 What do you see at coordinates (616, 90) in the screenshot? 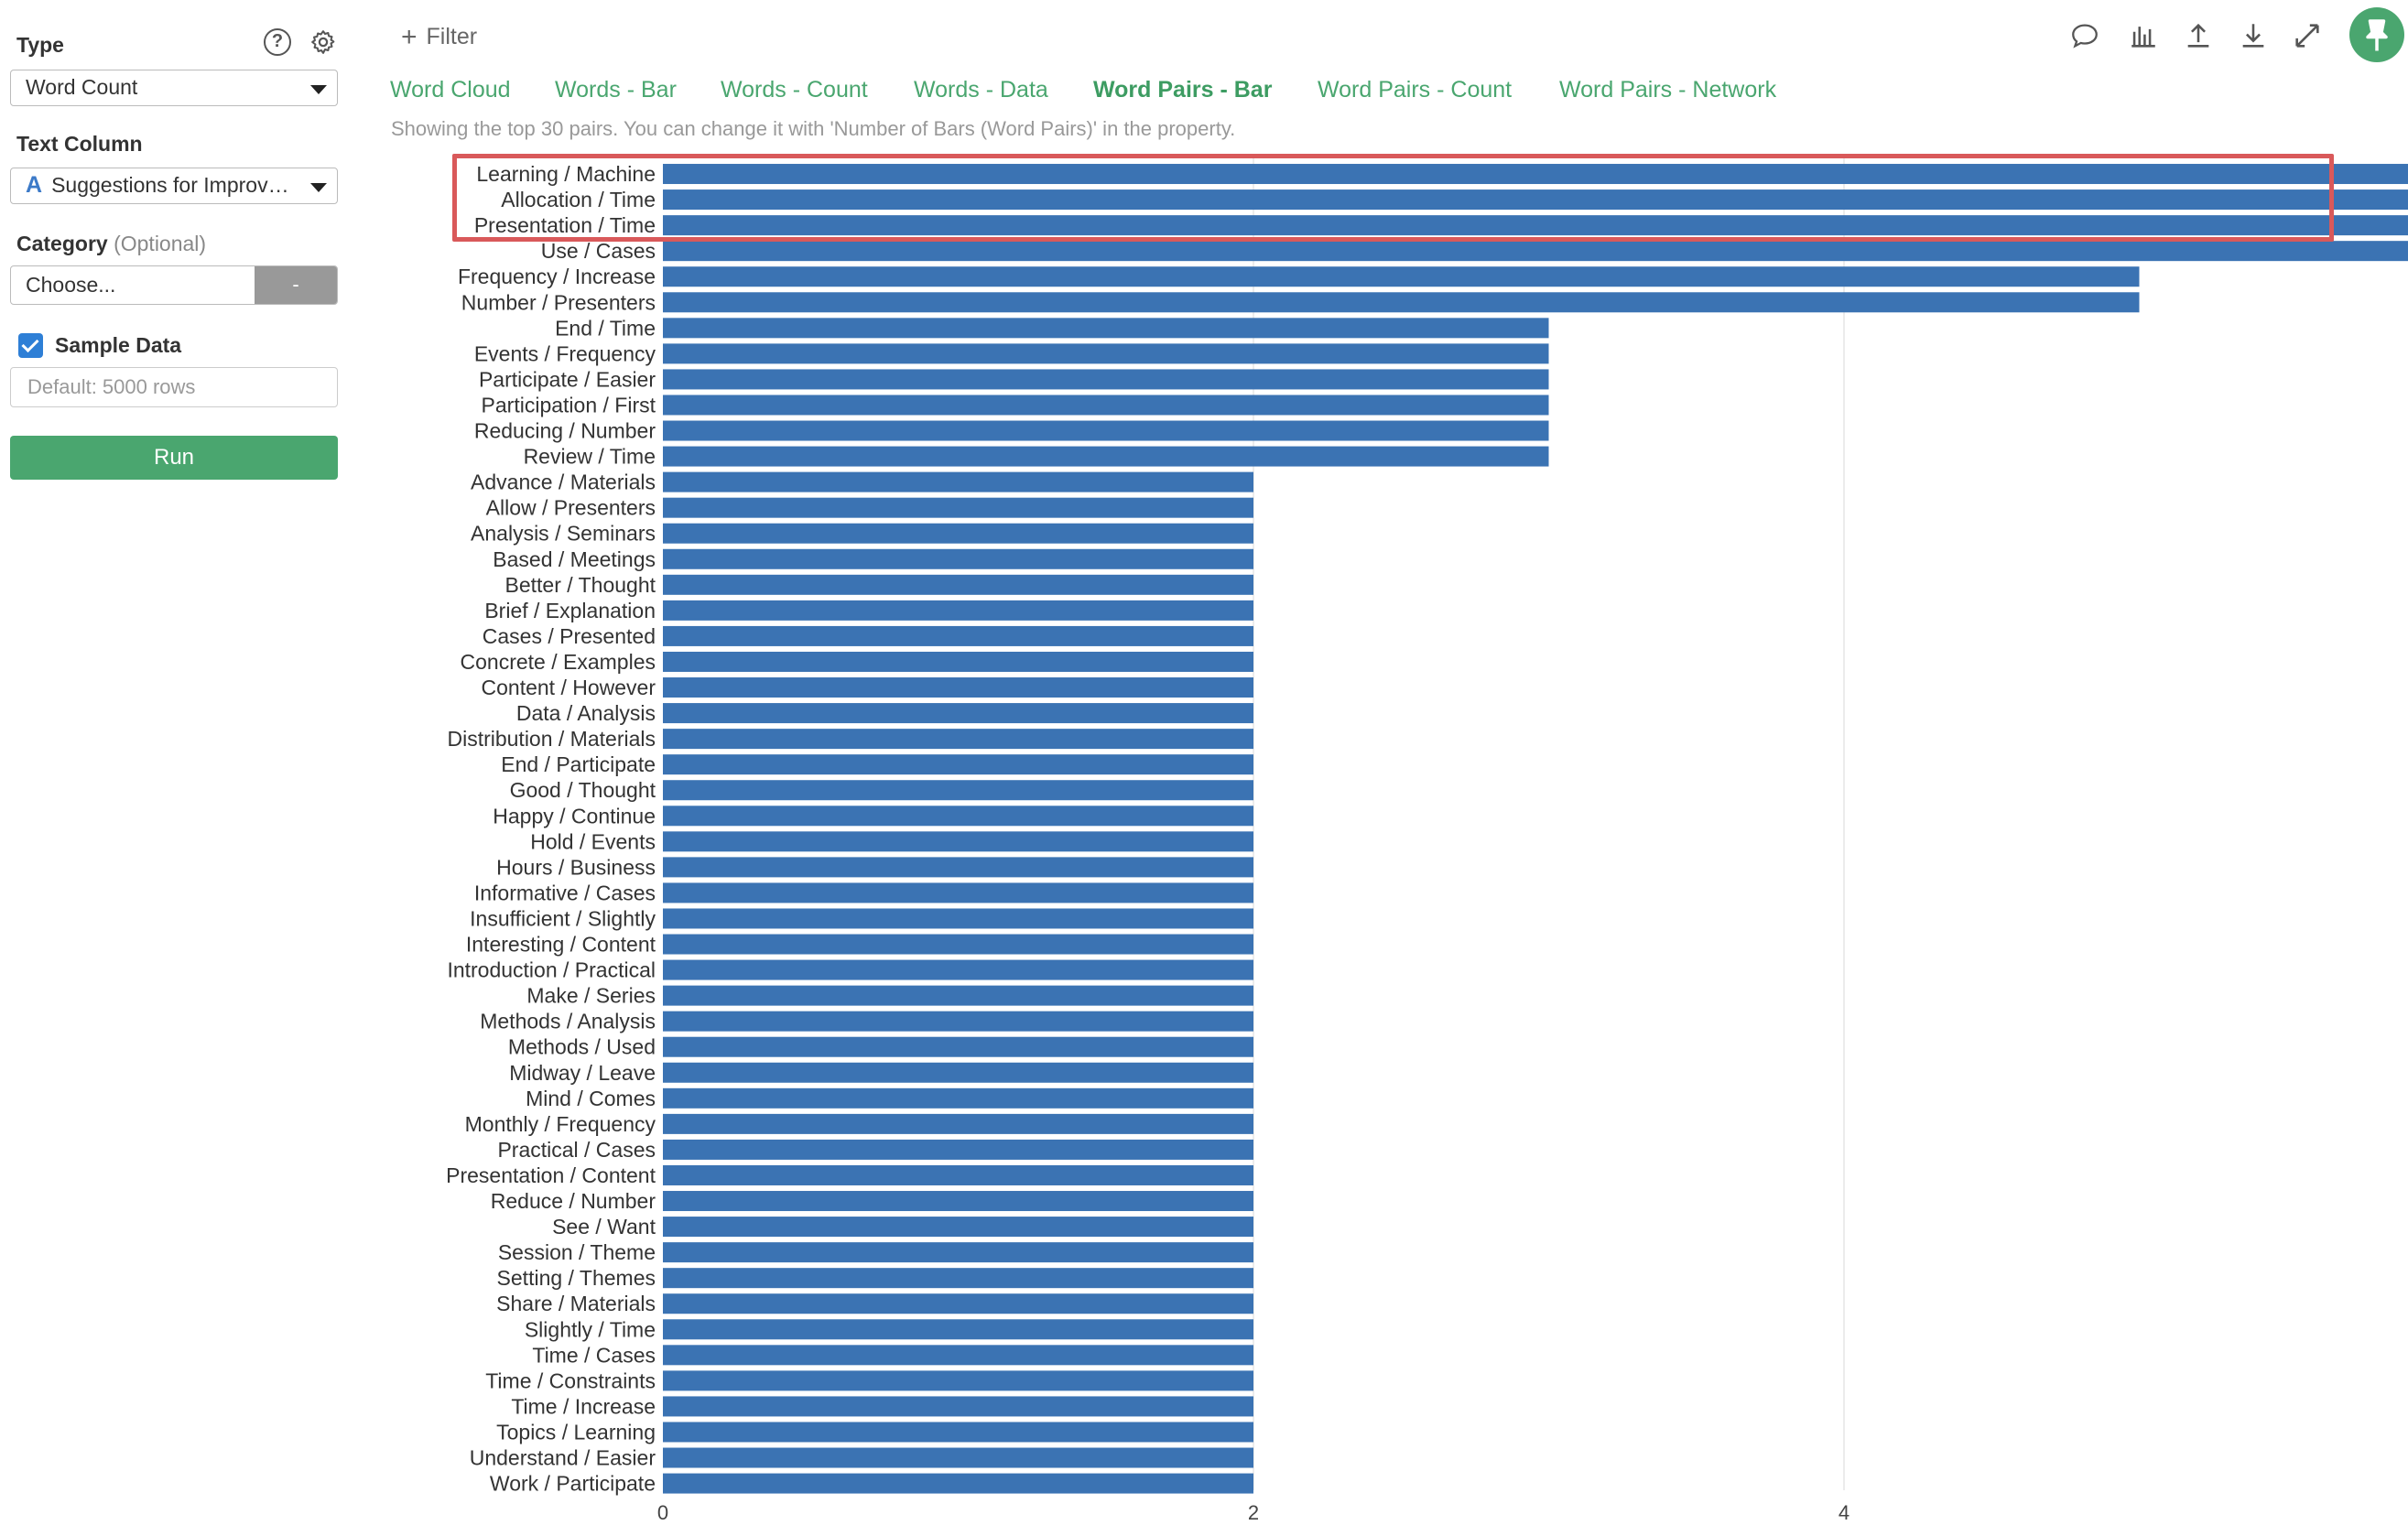
I see `tab-words-bar: Words - Bar` at bounding box center [616, 90].